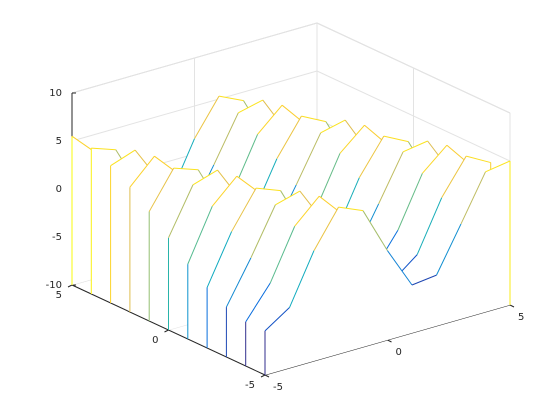 The height and width of the screenshot is (420, 560). Describe the element at coordinates (57, 237) in the screenshot. I see `z-tick-label: -5` at that location.